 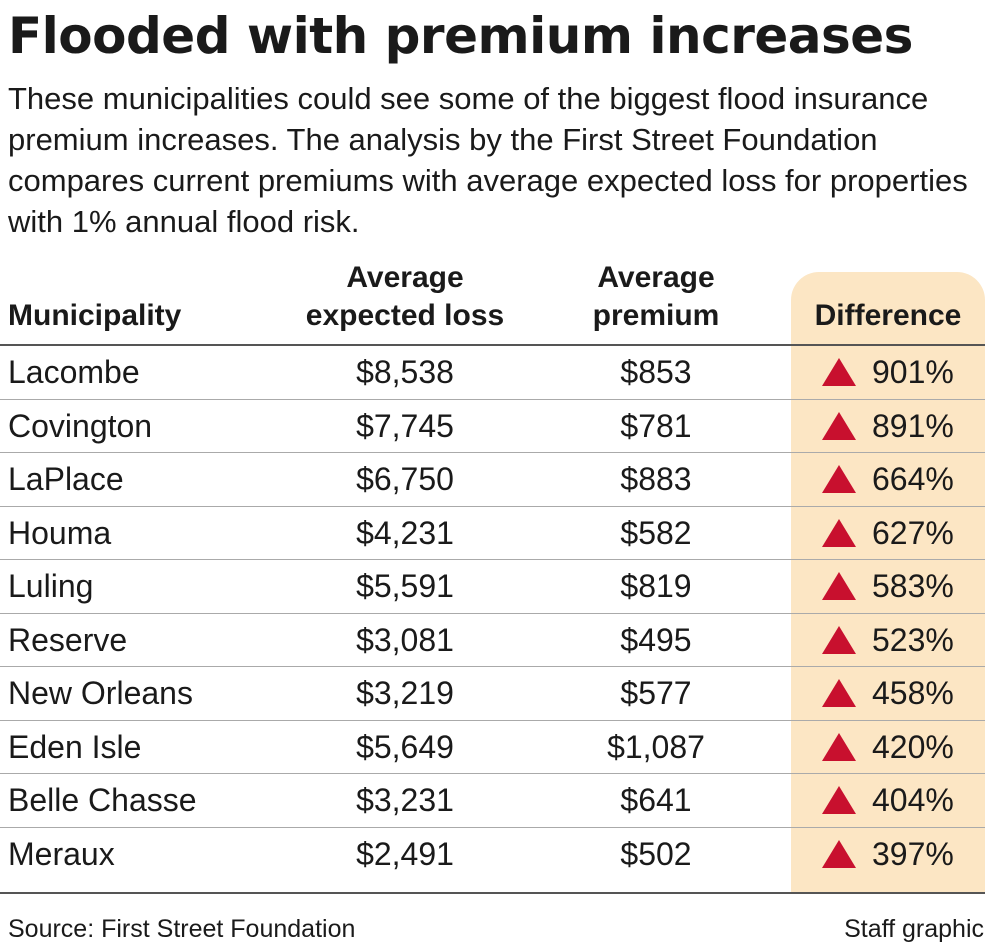 What do you see at coordinates (913, 853) in the screenshot?
I see `difference-value: 397%` at bounding box center [913, 853].